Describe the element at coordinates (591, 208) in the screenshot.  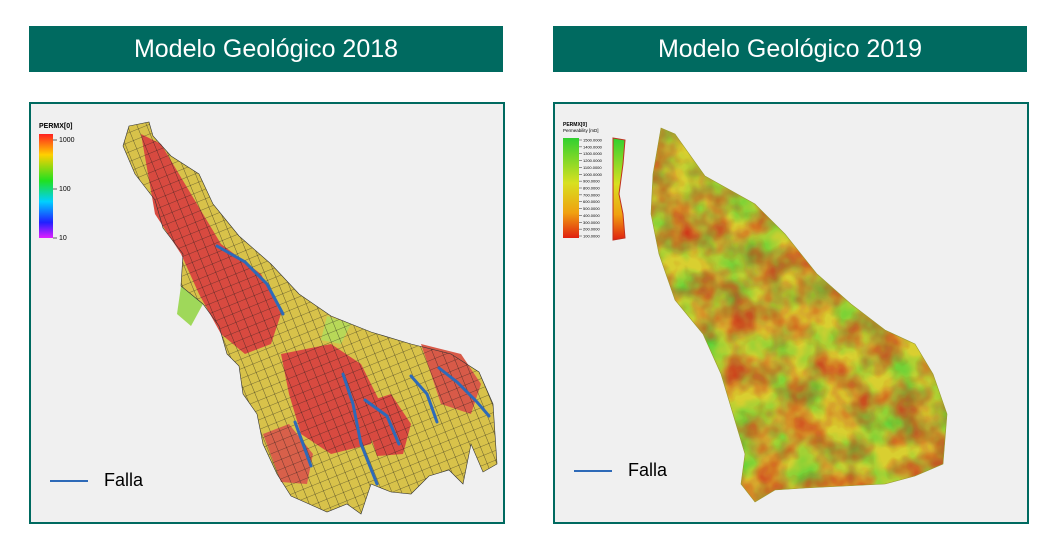
I see `colorbar-tick-2019: 500.0000` at that location.